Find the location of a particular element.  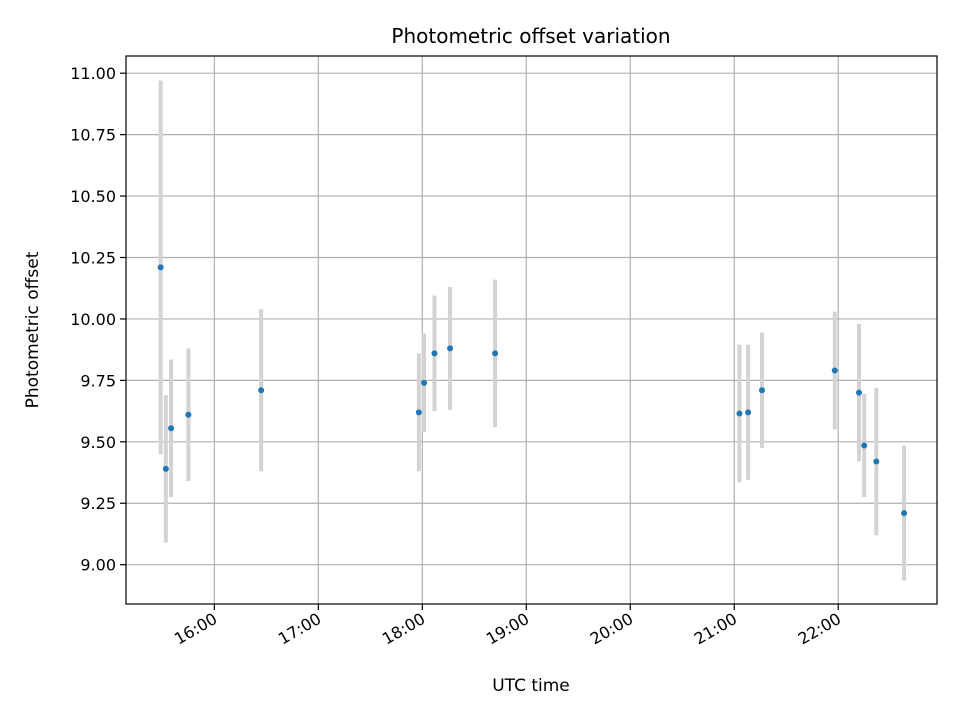

chart-title: Photometric offset variation is located at coordinates (530, 36).